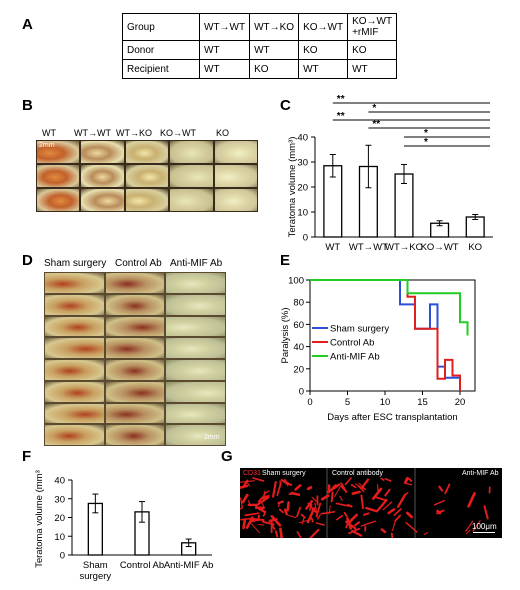 This screenshot has width=520, height=590. I want to click on panel-label-g: G, so click(227, 456).